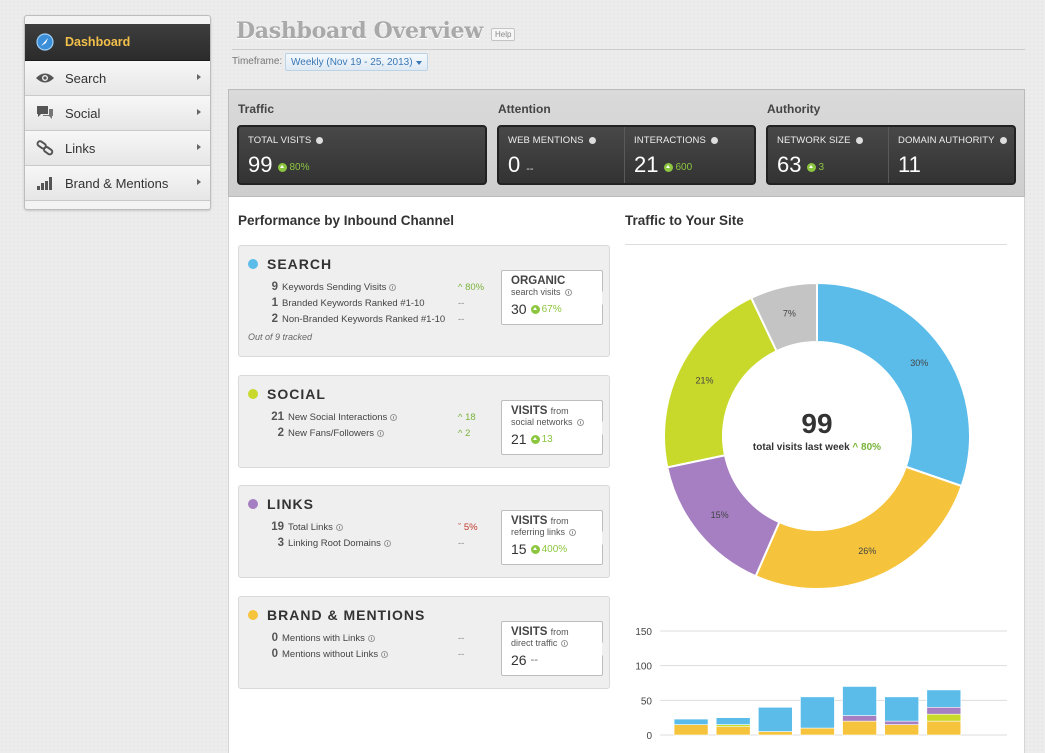  I want to click on sidebar-item-social: Social, so click(117, 113).